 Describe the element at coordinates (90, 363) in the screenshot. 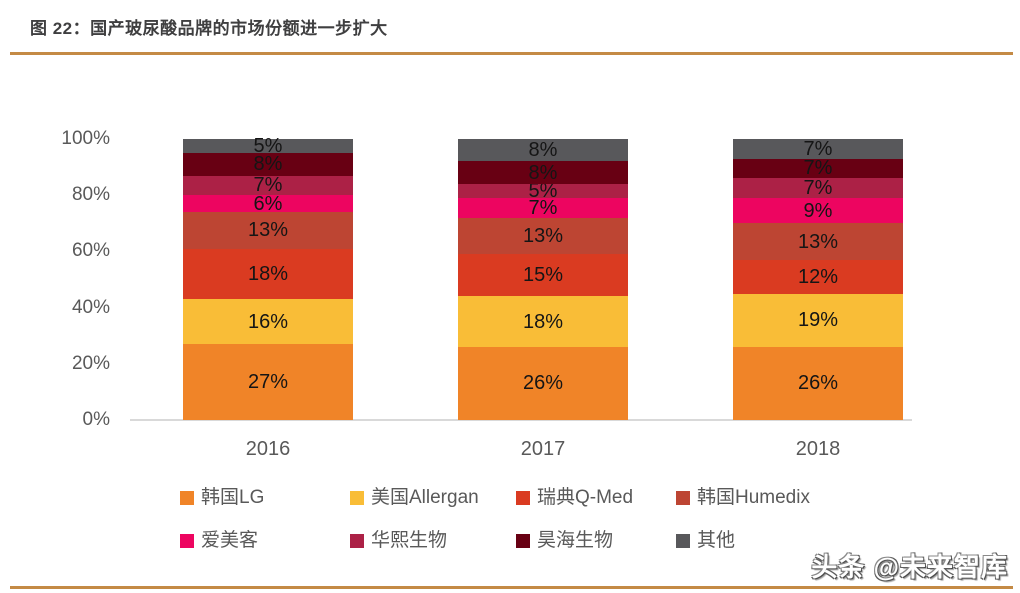

I see `y-axis-tick: 20%` at that location.